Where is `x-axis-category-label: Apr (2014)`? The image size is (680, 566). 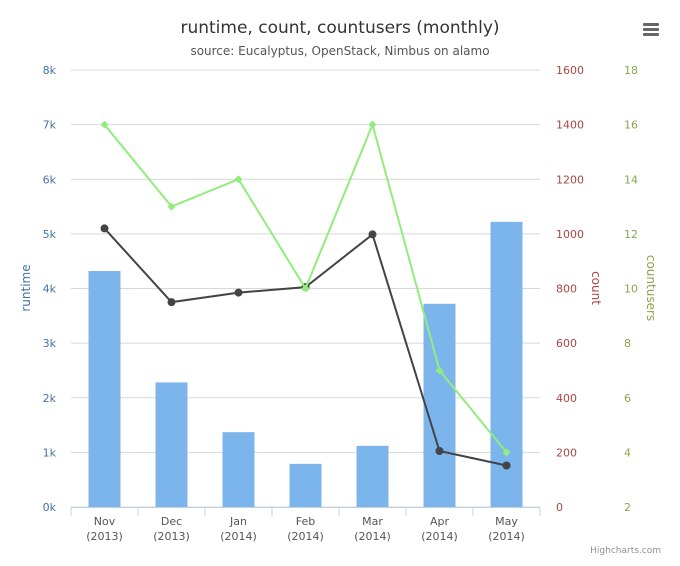
x-axis-category-label: Apr (2014) is located at coordinates (439, 529).